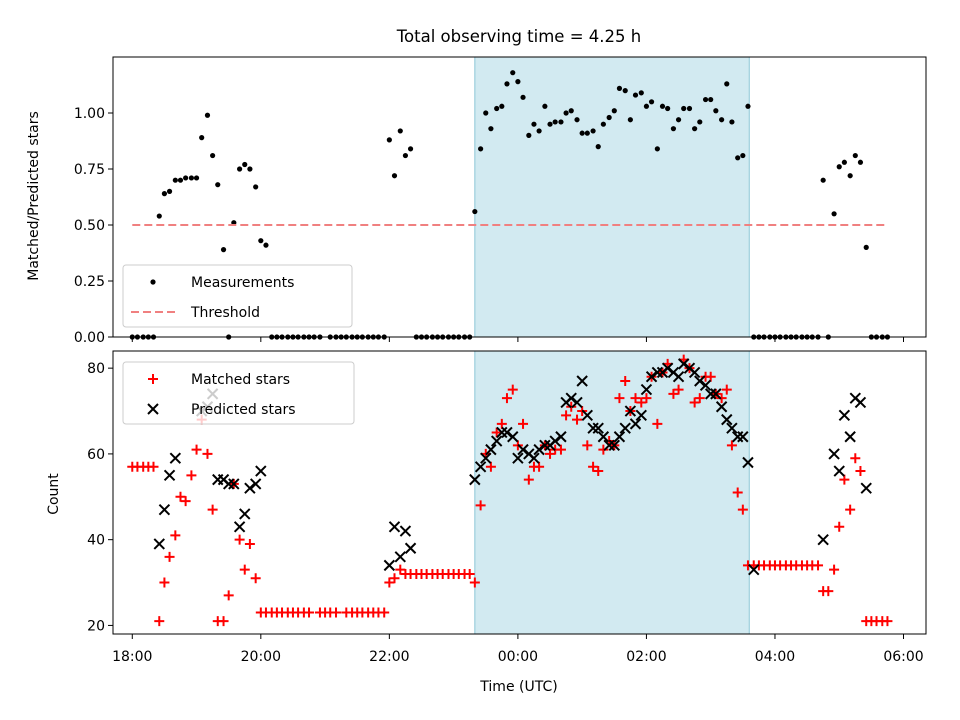  I want to click on legend-box, so click(237, 296).